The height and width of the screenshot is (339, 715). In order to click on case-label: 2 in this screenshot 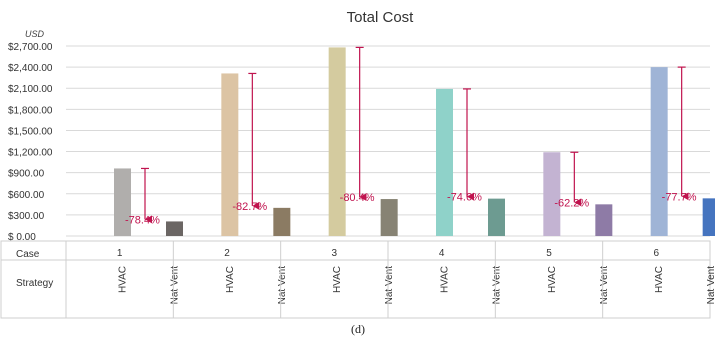, I will do `click(227, 253)`.